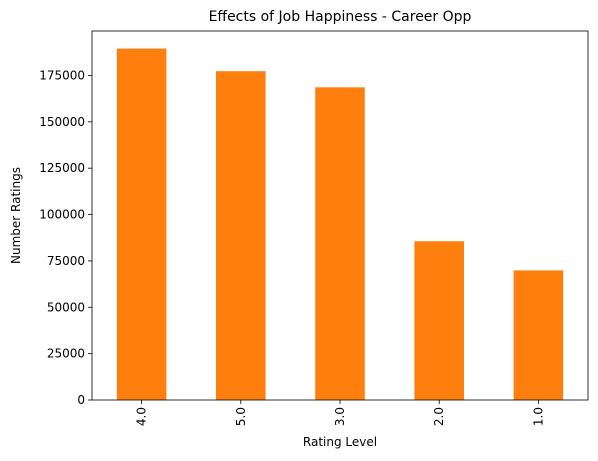 The height and width of the screenshot is (461, 598). What do you see at coordinates (62, 75) in the screenshot?
I see `y-tick-label: 175000` at bounding box center [62, 75].